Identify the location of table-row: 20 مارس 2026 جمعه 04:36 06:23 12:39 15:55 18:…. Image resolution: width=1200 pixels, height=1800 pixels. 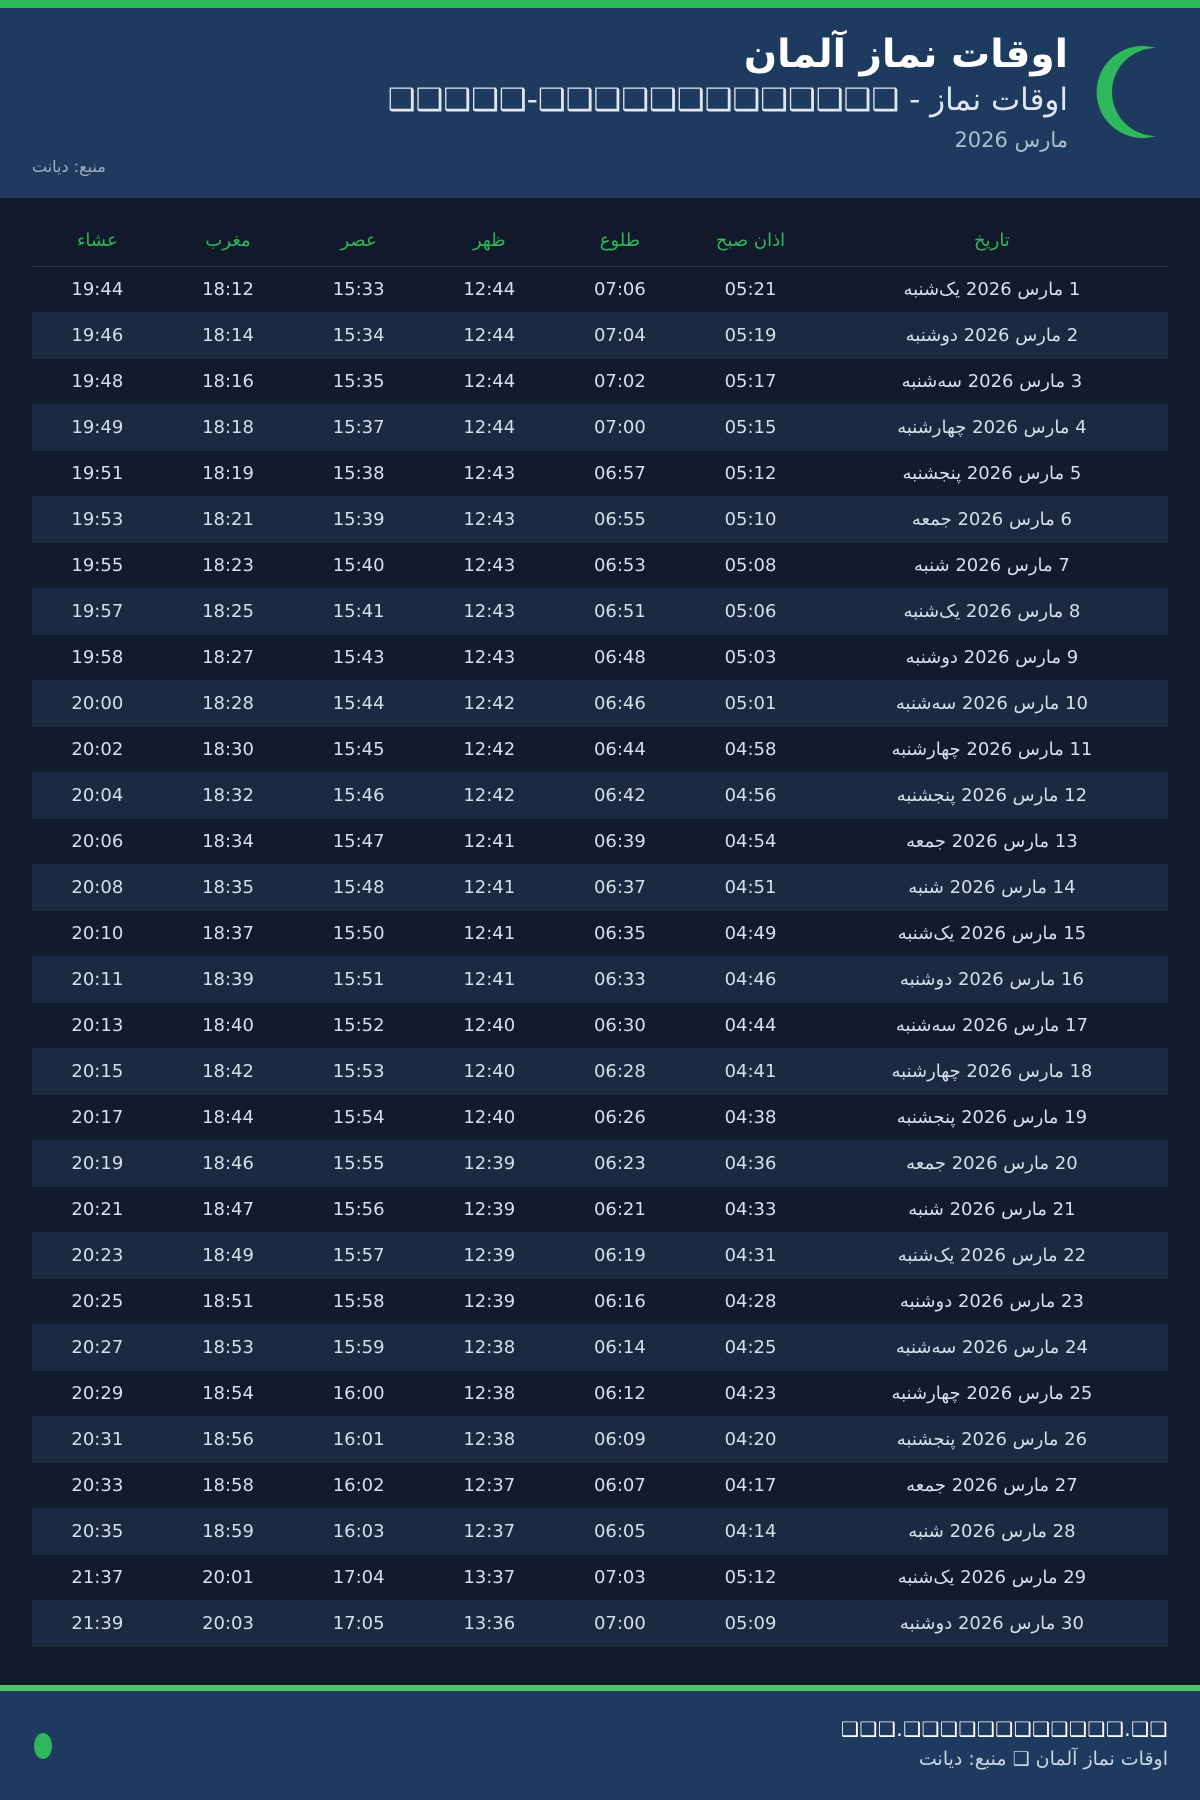
(600, 1163).